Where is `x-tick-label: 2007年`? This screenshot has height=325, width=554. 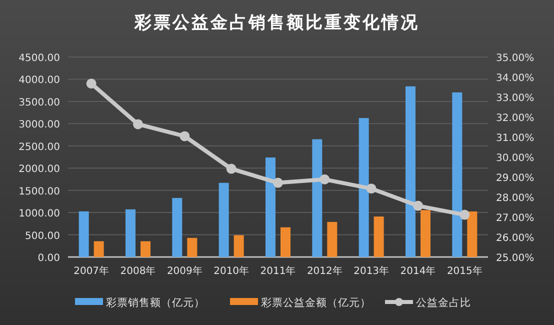 x-tick-label: 2007年 is located at coordinates (92, 271).